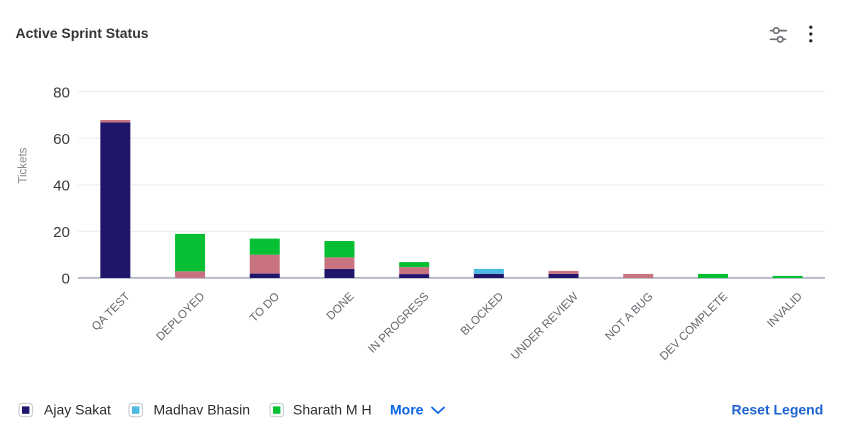 The image size is (841, 435). I want to click on svg-text: DONE, so click(341, 306).